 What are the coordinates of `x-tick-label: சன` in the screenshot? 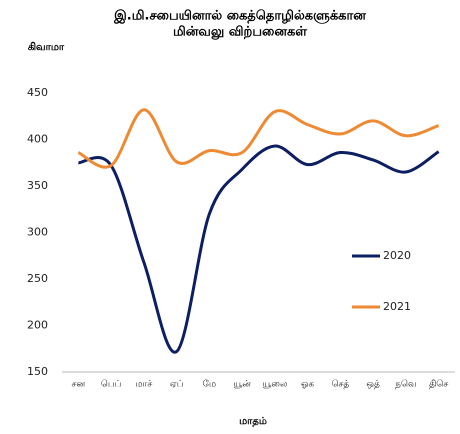 It's located at (79, 385).